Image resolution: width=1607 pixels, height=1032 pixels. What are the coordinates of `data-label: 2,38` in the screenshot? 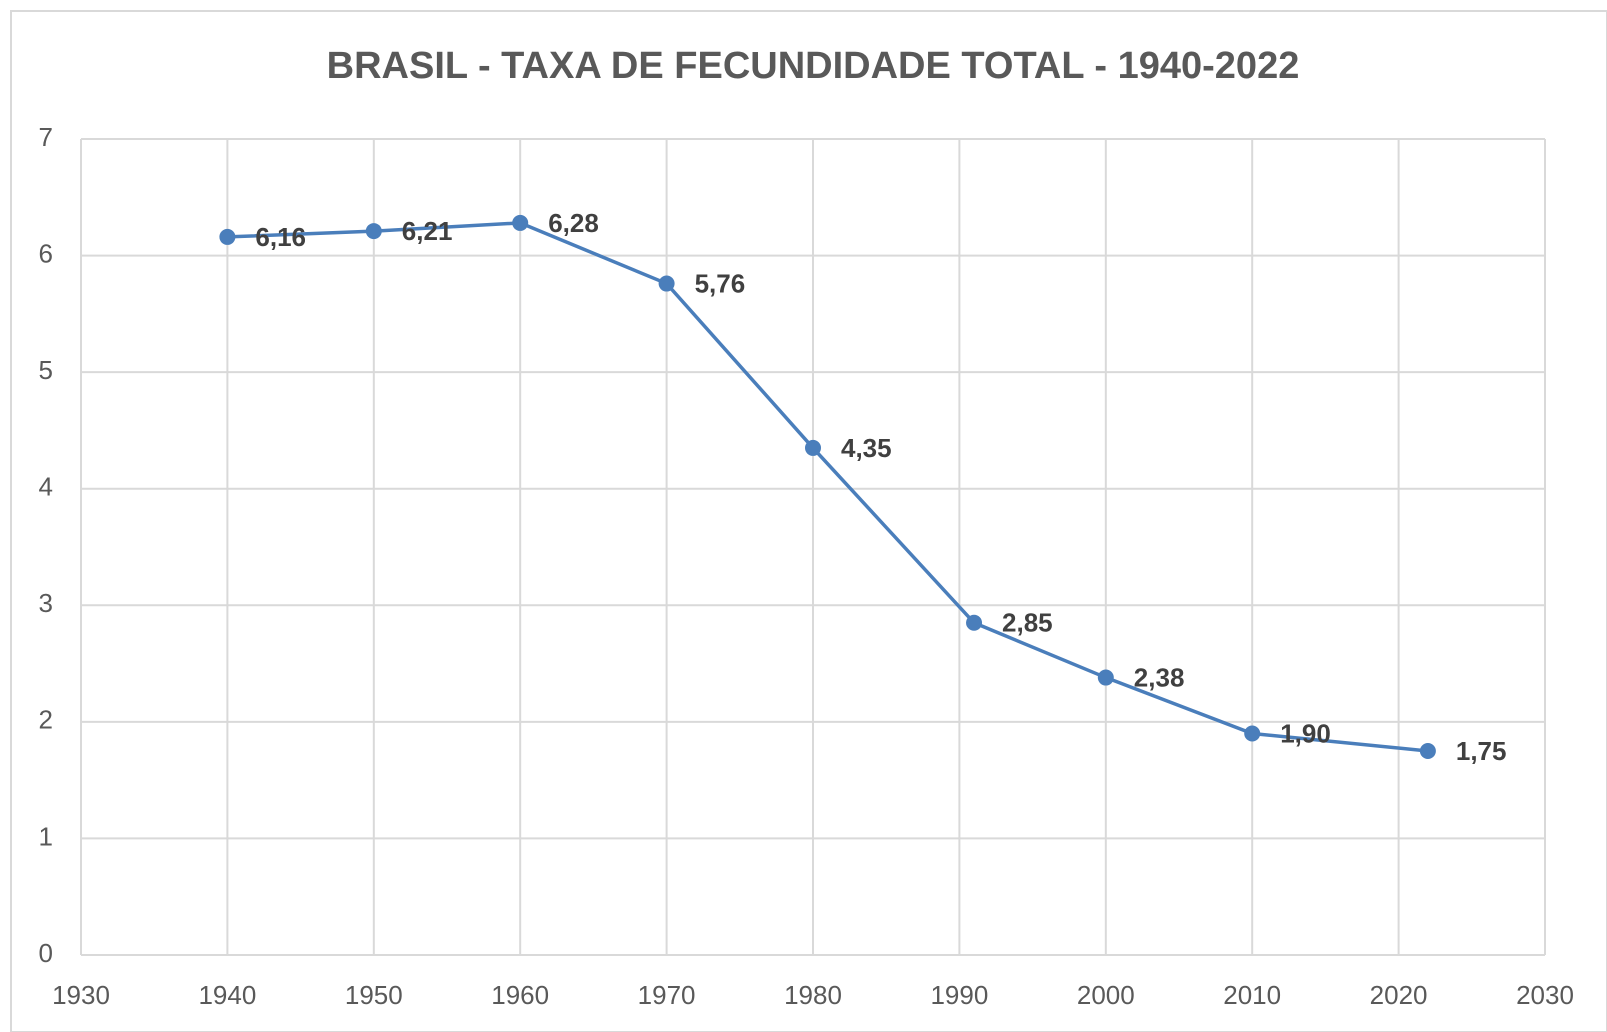 It's located at (1159, 677).